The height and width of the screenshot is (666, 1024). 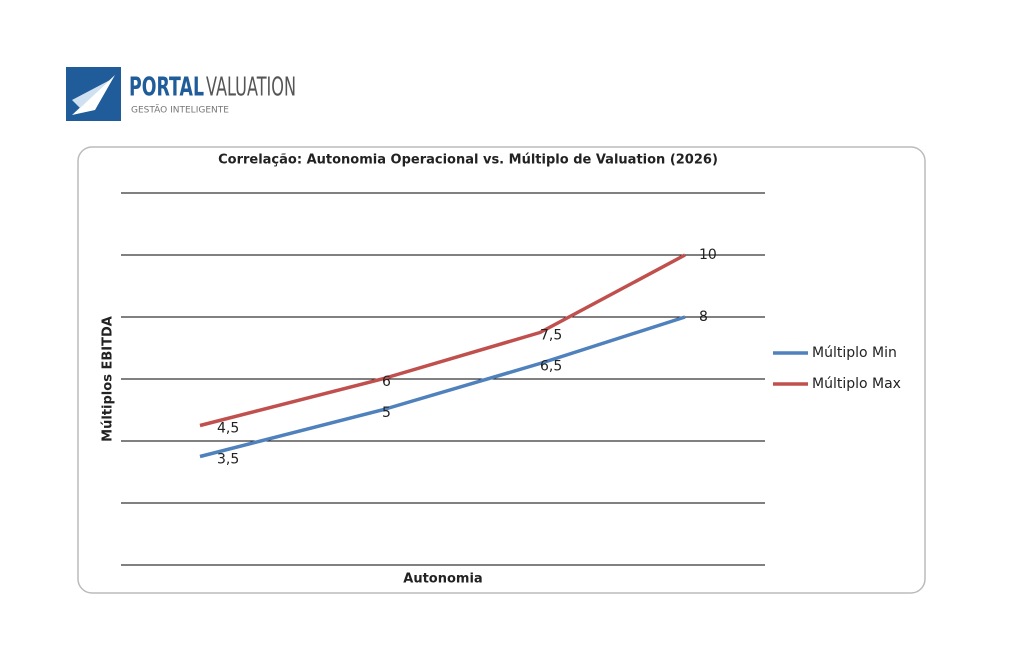 What do you see at coordinates (228, 460) in the screenshot?
I see `data-label: 3,5` at bounding box center [228, 460].